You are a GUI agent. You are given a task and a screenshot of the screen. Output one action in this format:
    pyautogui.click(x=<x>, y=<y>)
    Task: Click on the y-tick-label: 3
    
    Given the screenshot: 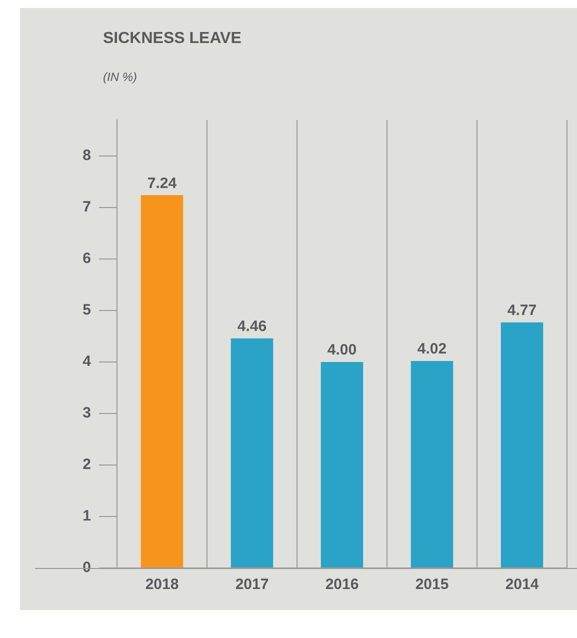 What is the action you would take?
    pyautogui.click(x=86, y=413)
    